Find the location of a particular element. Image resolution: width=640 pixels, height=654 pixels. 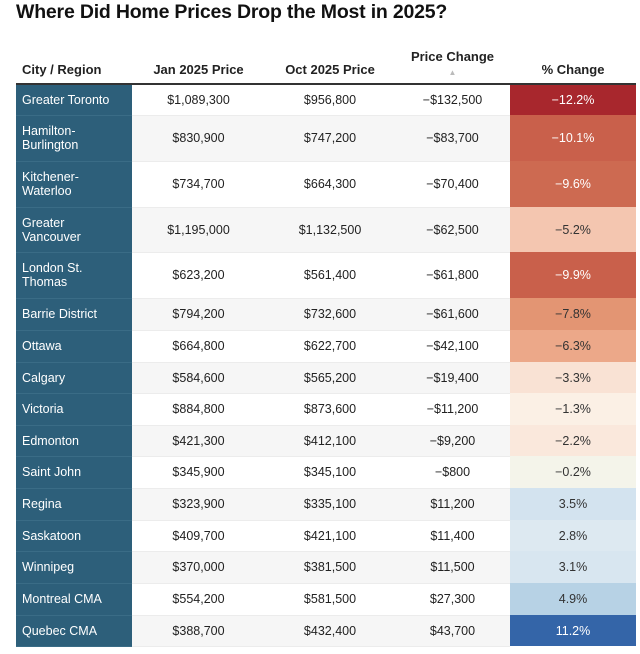

header-price-change-label: Price Change is located at coordinates (452, 56).